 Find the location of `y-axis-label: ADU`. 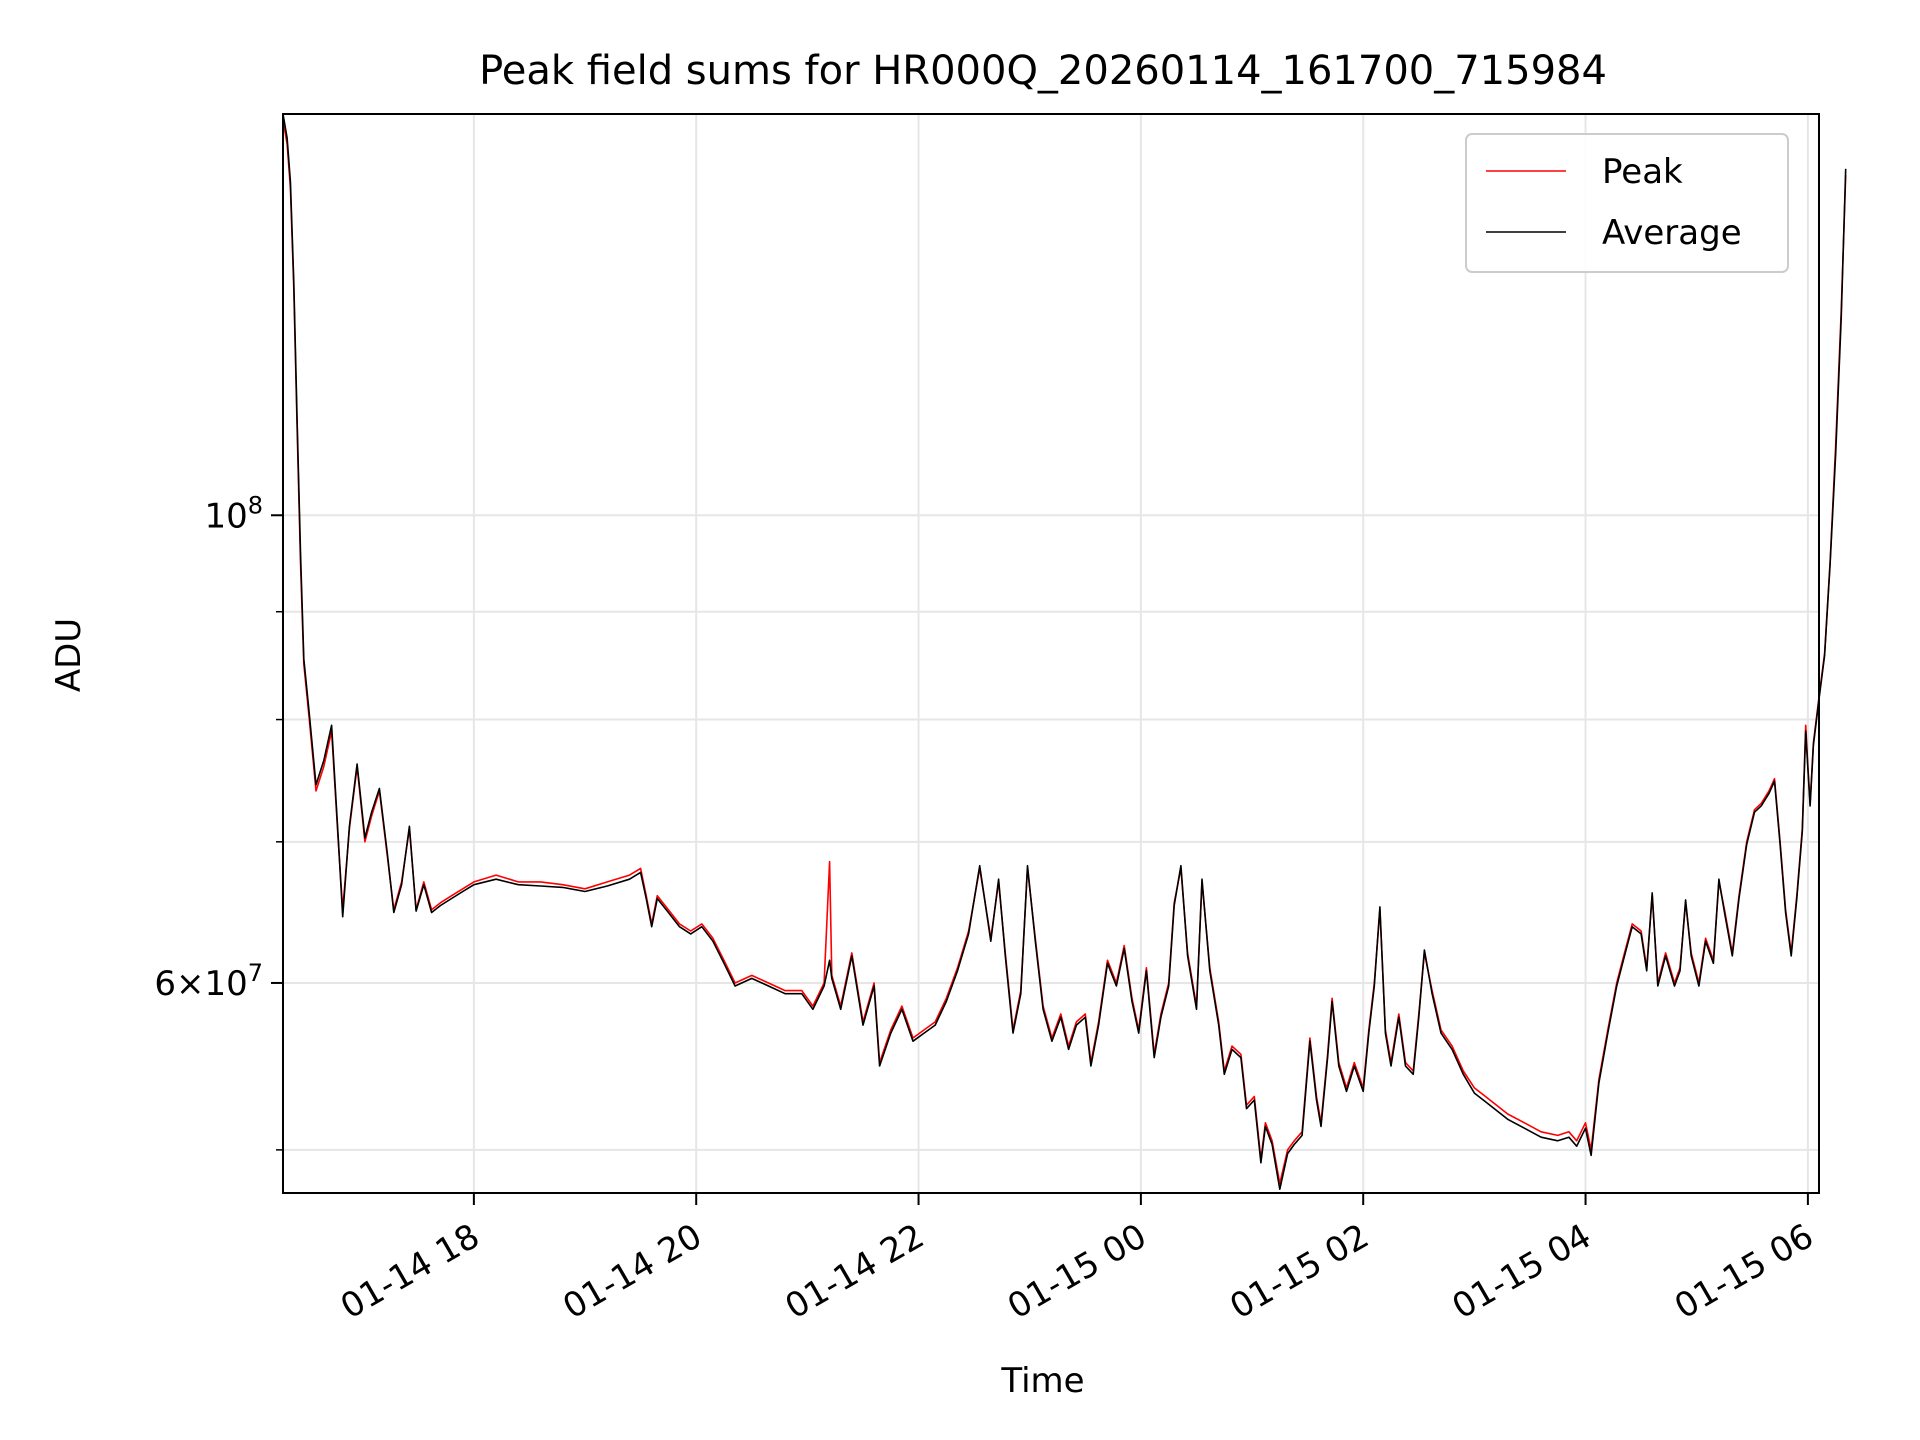

y-axis-label: ADU is located at coordinates (69, 655).